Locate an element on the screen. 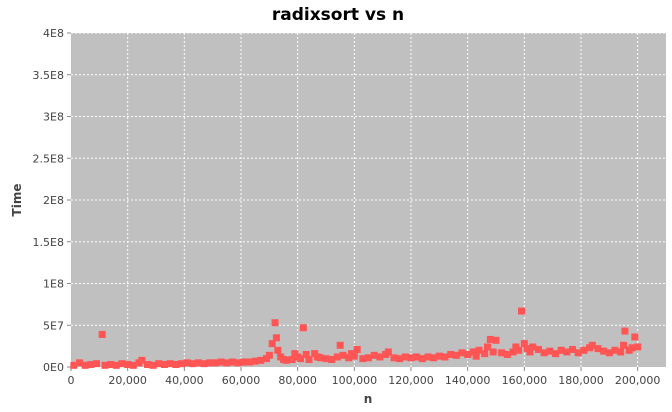  x-tick-label: 160,000 is located at coordinates (525, 380).